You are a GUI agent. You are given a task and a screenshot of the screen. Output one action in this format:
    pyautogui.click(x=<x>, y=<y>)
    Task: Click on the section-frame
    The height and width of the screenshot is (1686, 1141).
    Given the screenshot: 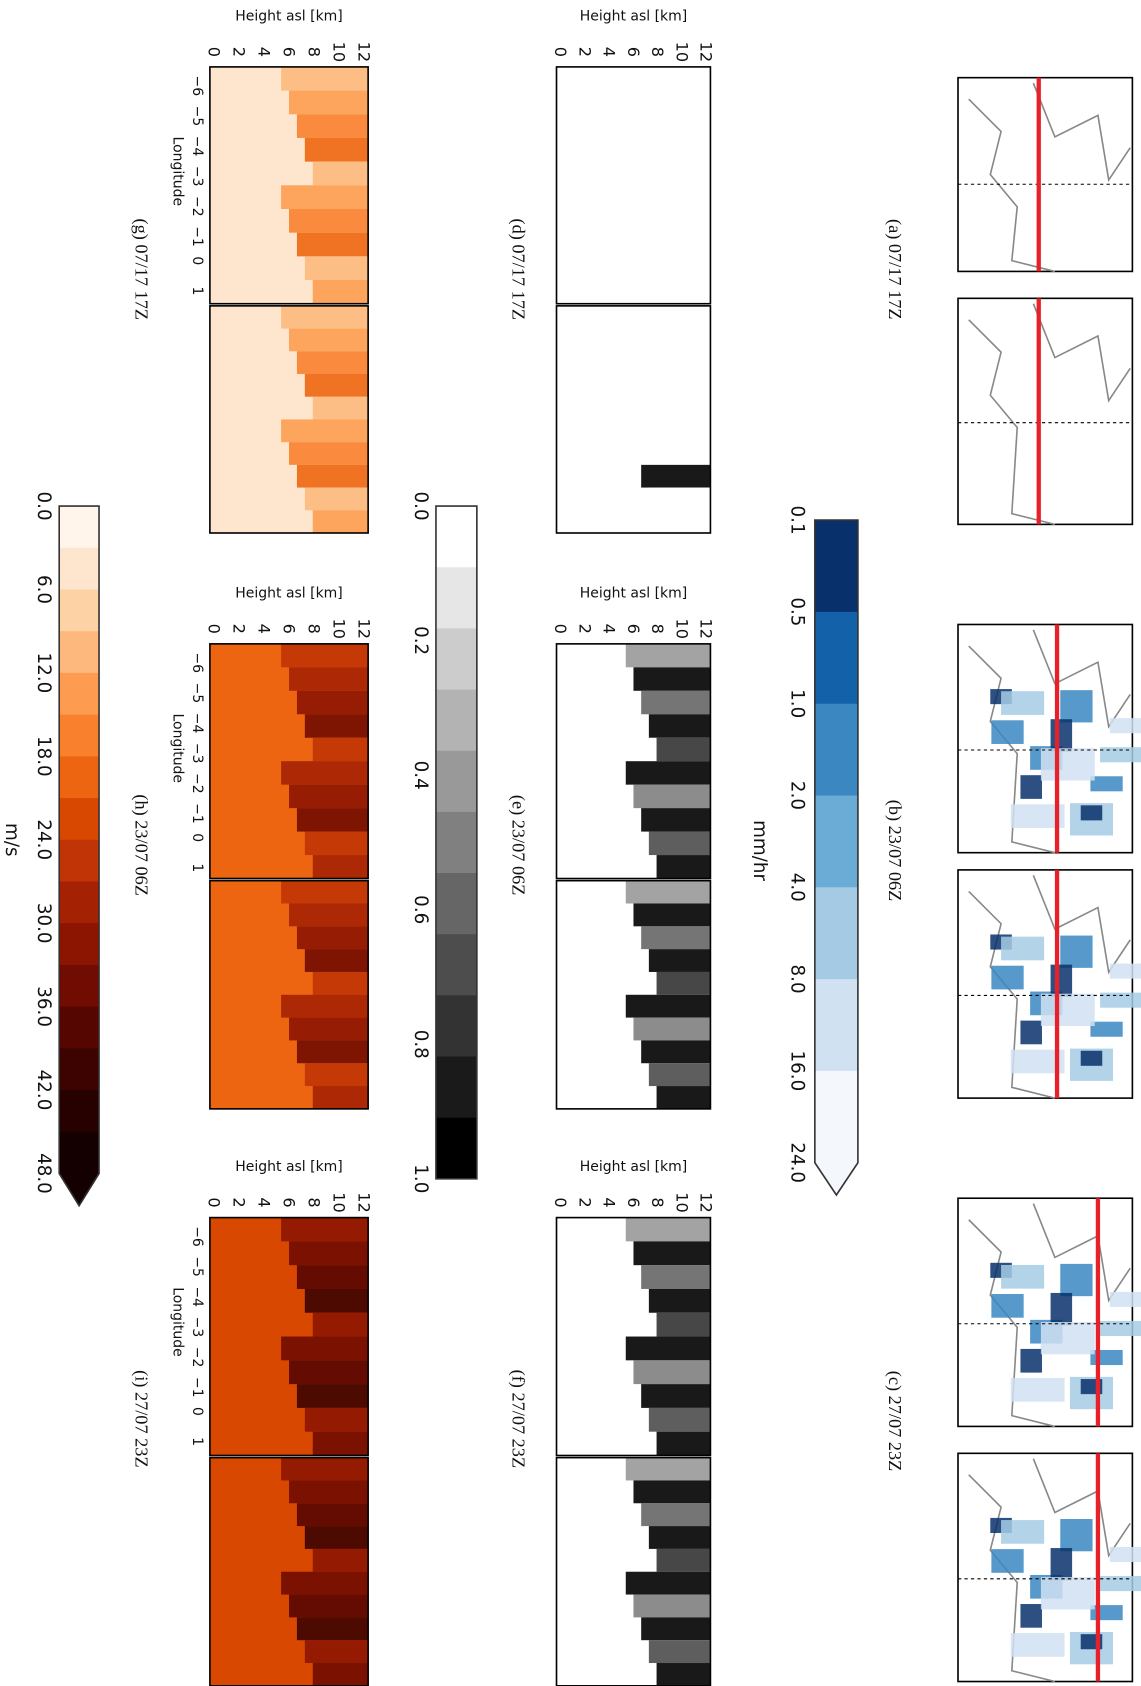 What is the action you would take?
    pyautogui.click(x=633, y=1336)
    